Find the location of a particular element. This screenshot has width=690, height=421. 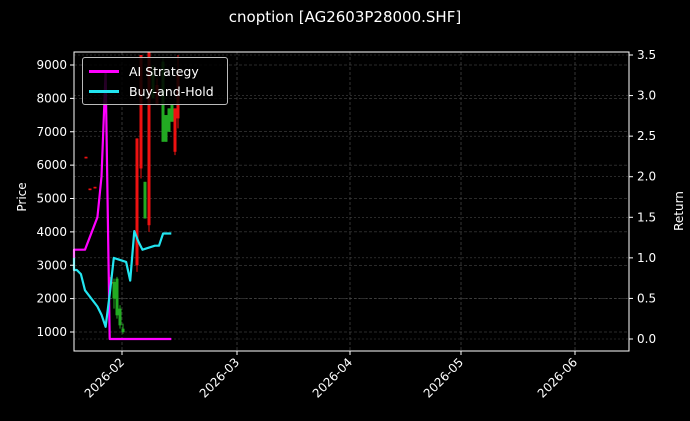

y-tick-label: 6000 is located at coordinates (51, 165).